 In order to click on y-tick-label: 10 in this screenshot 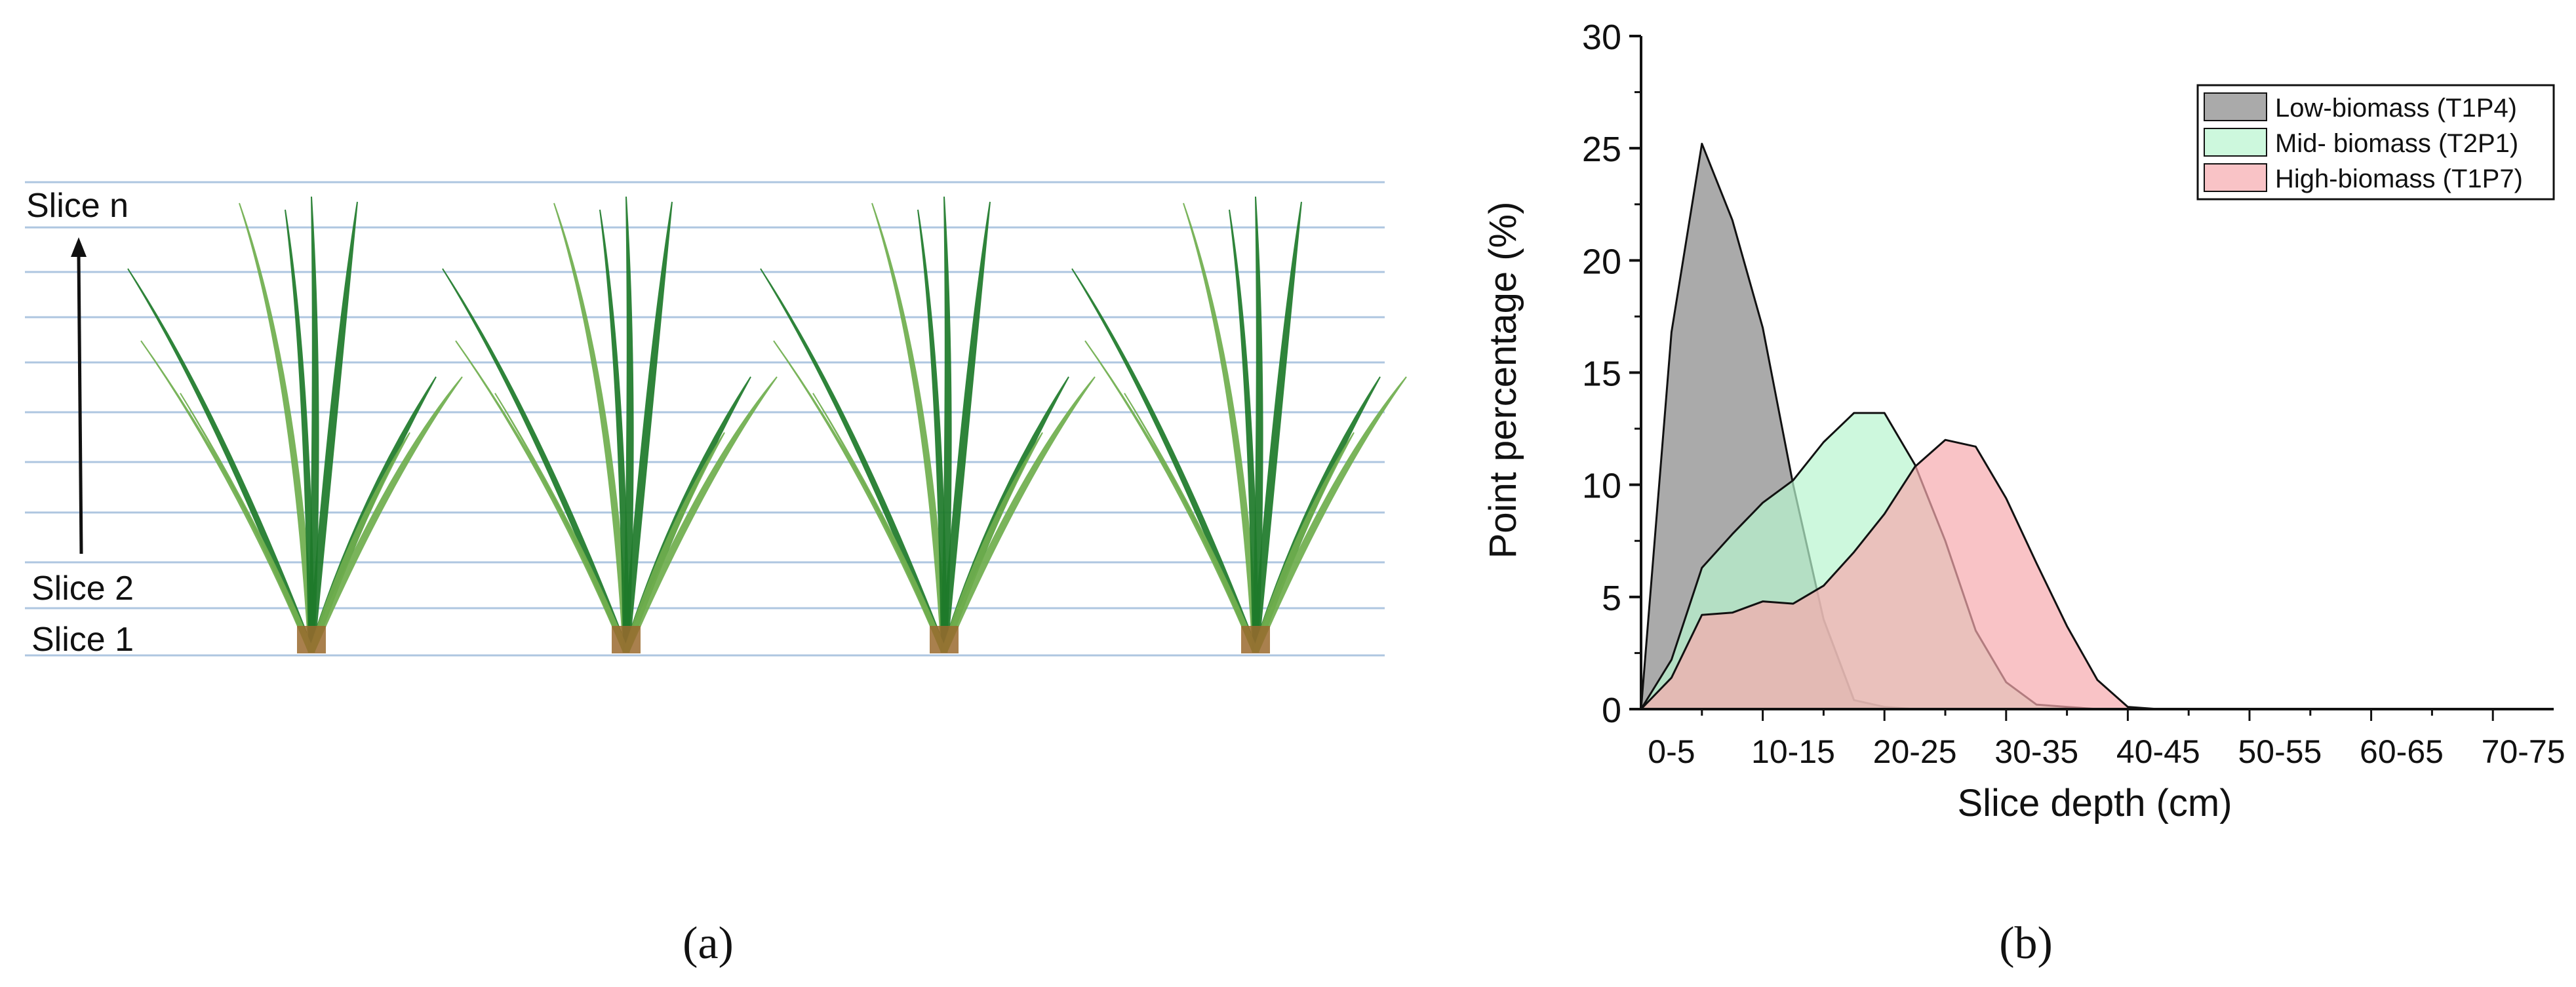, I will do `click(1601, 486)`.